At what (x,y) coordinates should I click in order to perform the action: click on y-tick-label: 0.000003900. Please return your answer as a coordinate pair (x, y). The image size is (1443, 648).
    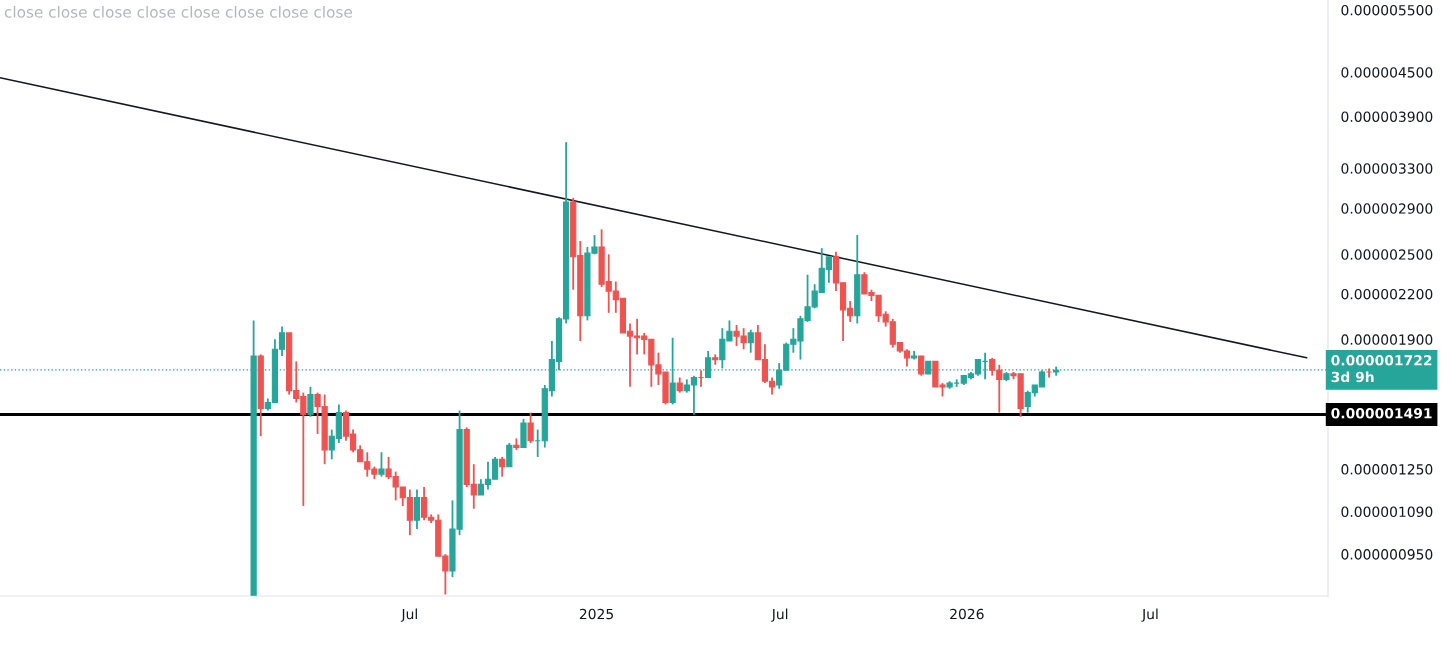
    Looking at the image, I should click on (1387, 116).